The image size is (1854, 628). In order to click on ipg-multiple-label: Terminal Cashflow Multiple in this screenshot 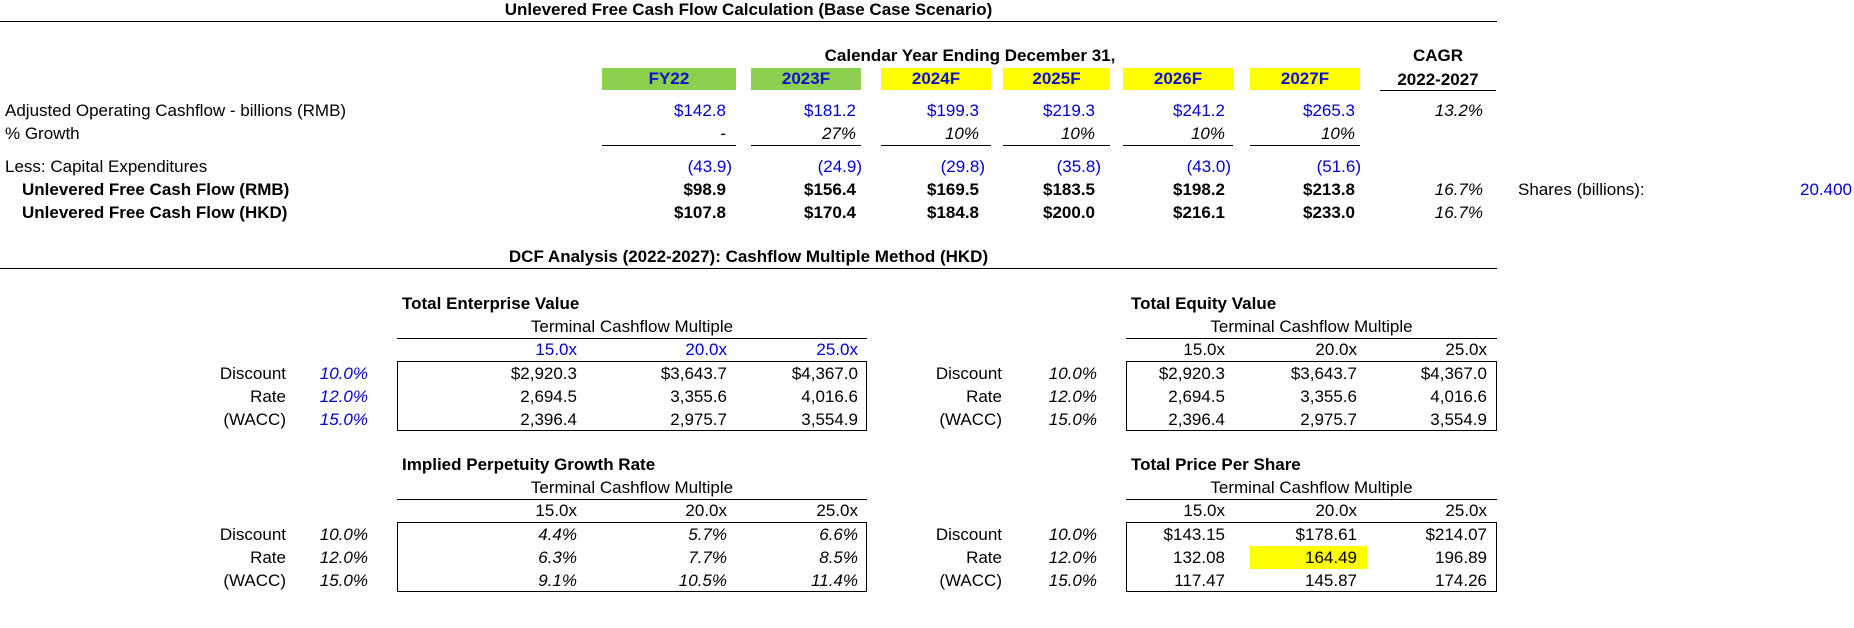, I will do `click(632, 487)`.